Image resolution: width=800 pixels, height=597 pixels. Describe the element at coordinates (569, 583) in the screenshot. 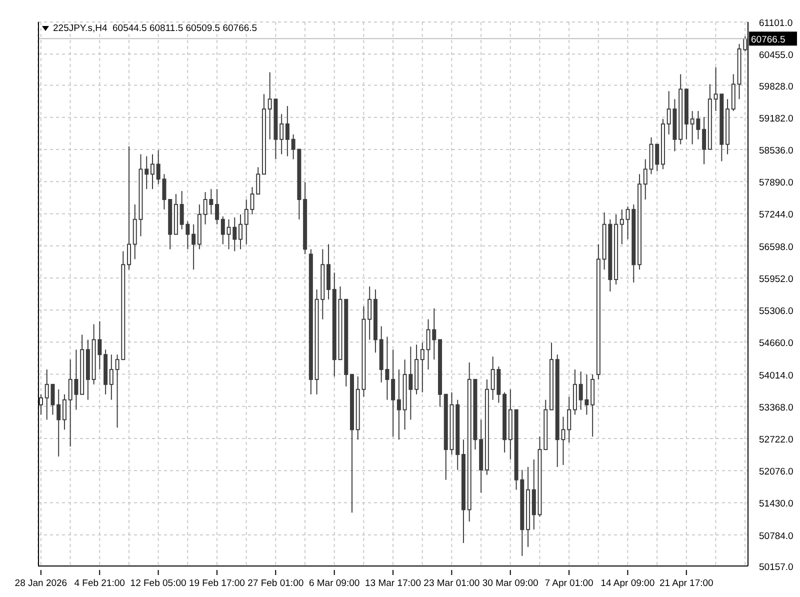

I see `x-tick-label: 7 Apr 01:00` at that location.